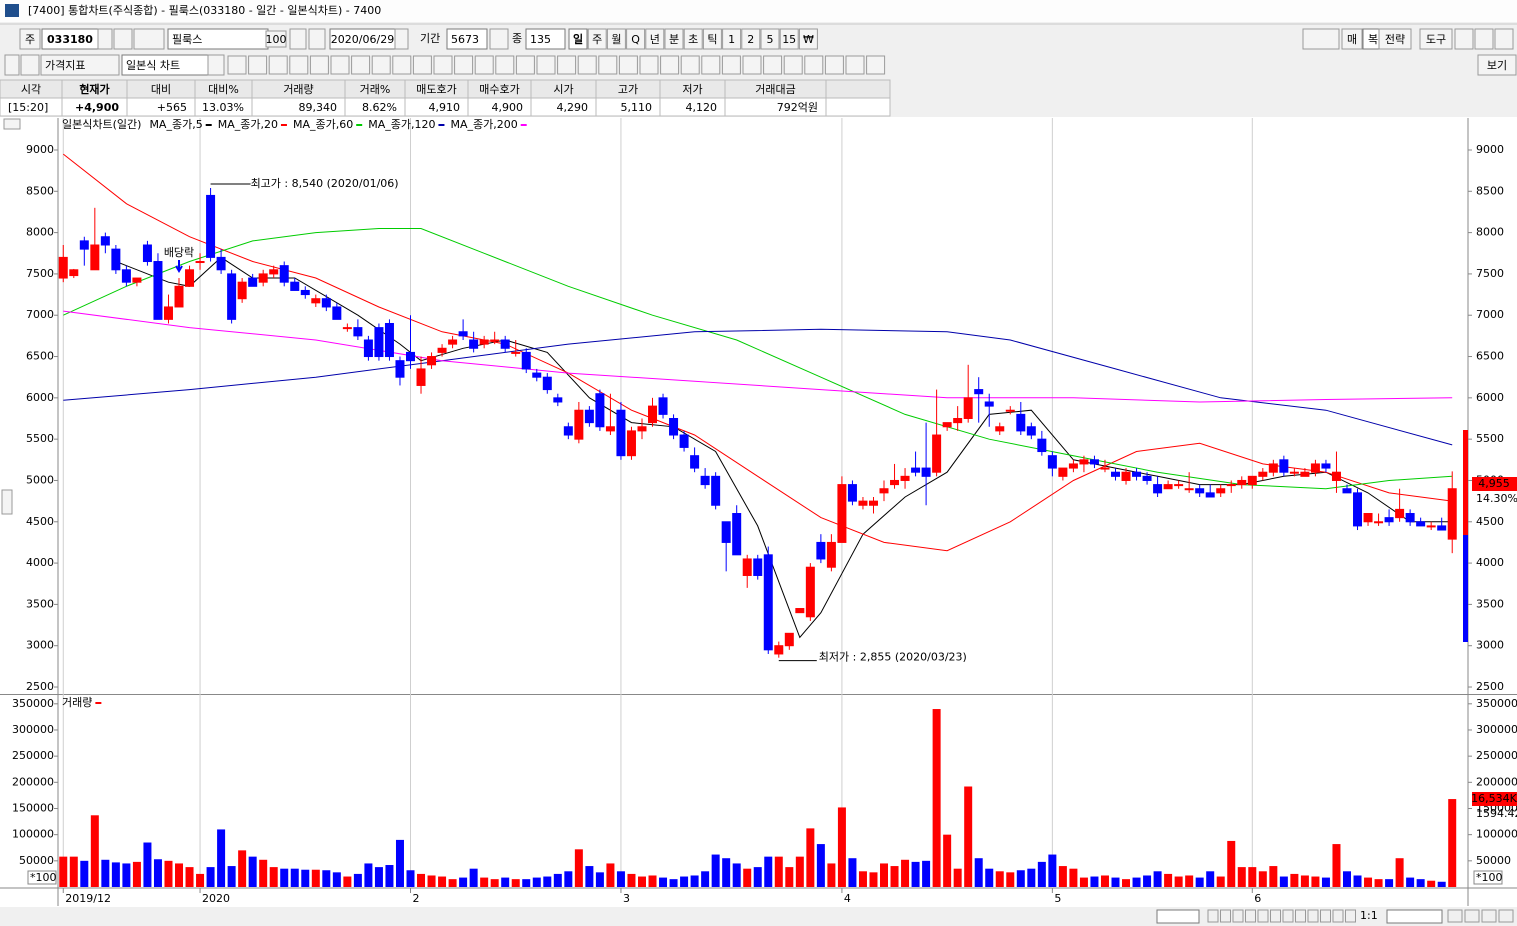  What do you see at coordinates (467, 39) in the screenshot?
I see `period-input` at bounding box center [467, 39].